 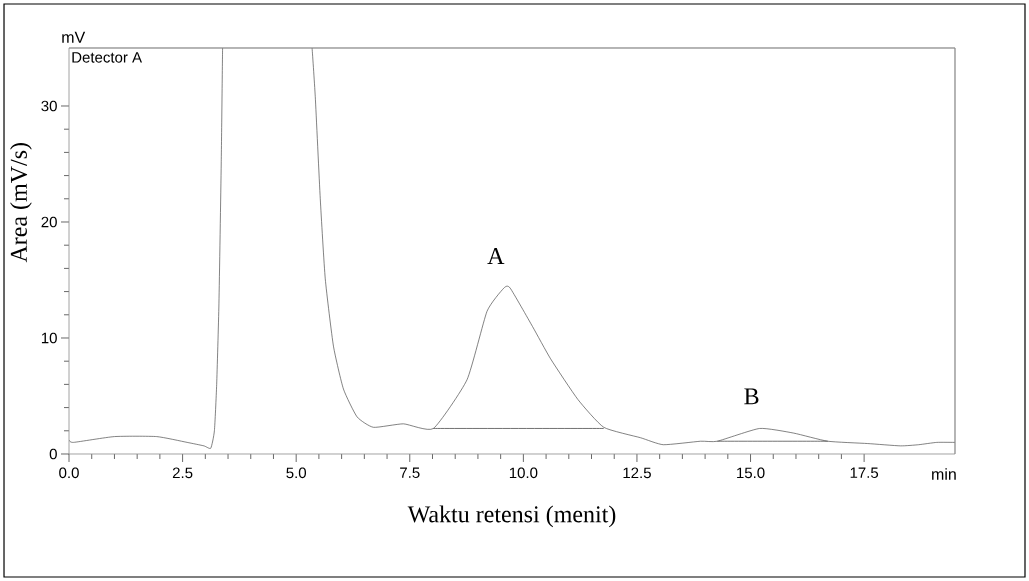 What do you see at coordinates (751, 473) in the screenshot?
I see `x-tick-label: 15.0` at bounding box center [751, 473].